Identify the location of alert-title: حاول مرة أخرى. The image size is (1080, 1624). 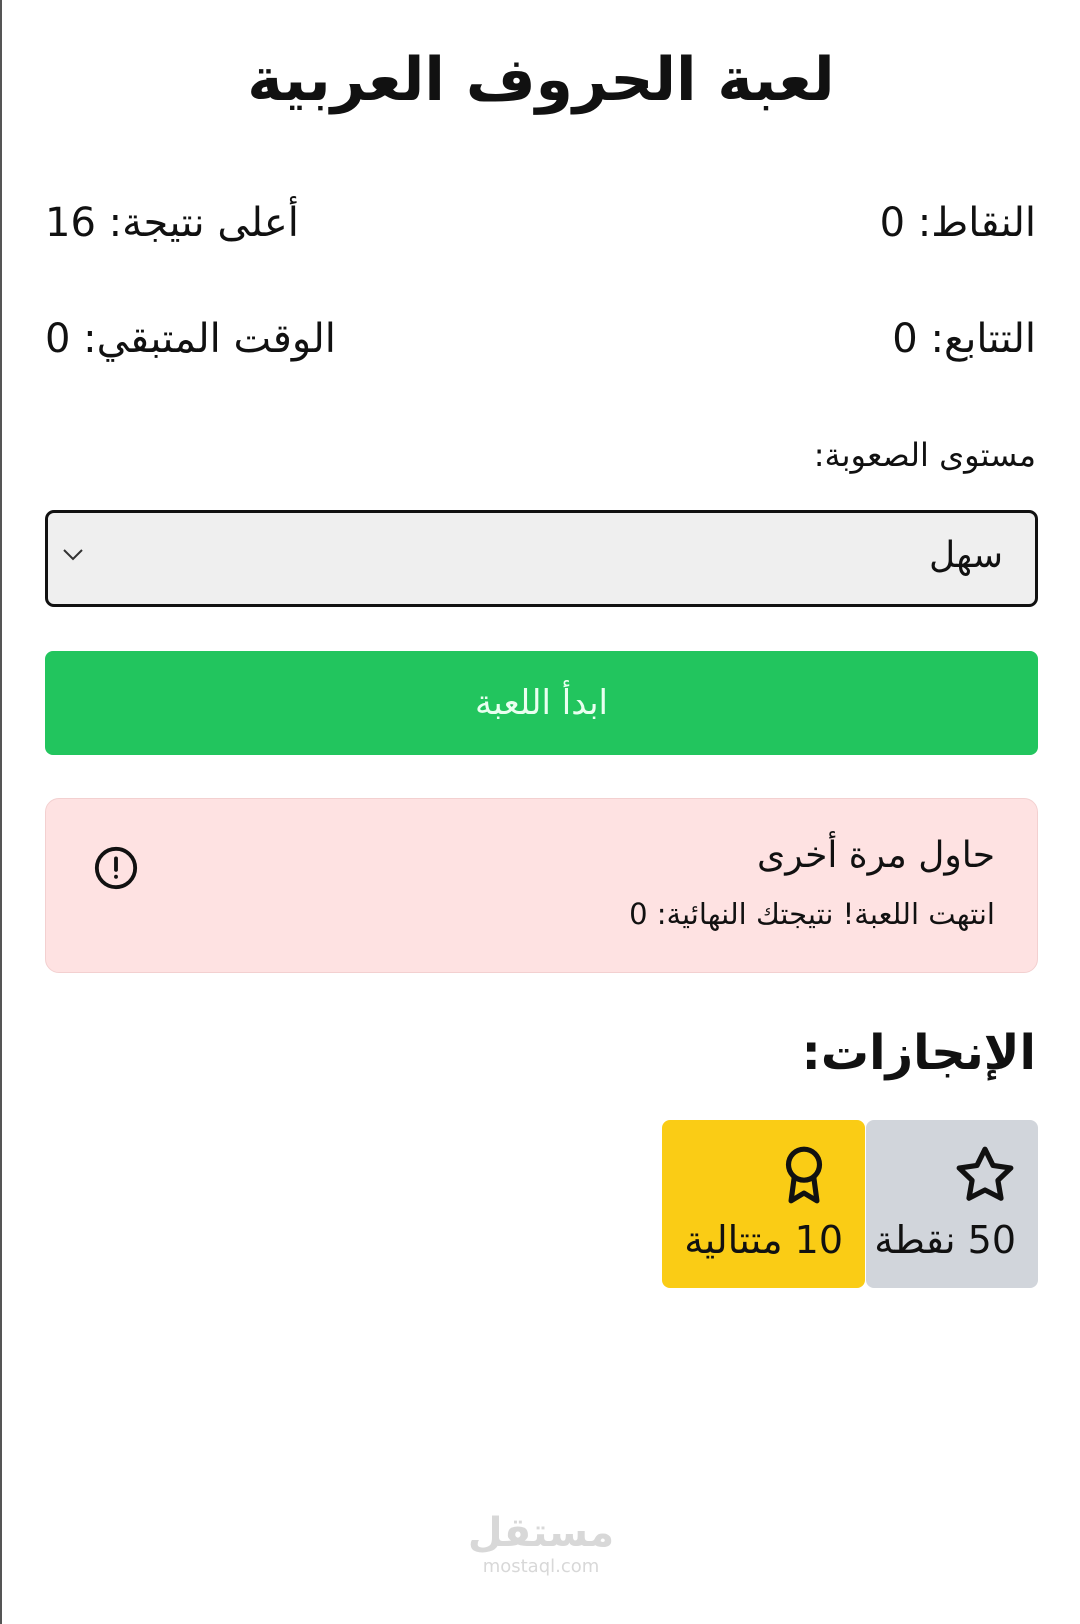
(876, 855).